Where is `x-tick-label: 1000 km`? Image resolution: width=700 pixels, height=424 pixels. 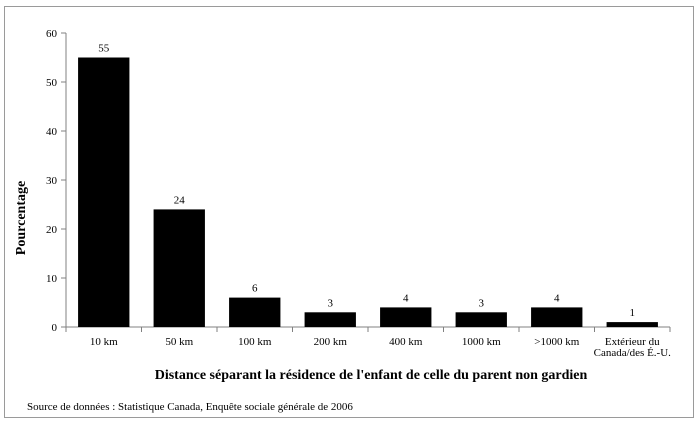 x-tick-label: 1000 km is located at coordinates (481, 342).